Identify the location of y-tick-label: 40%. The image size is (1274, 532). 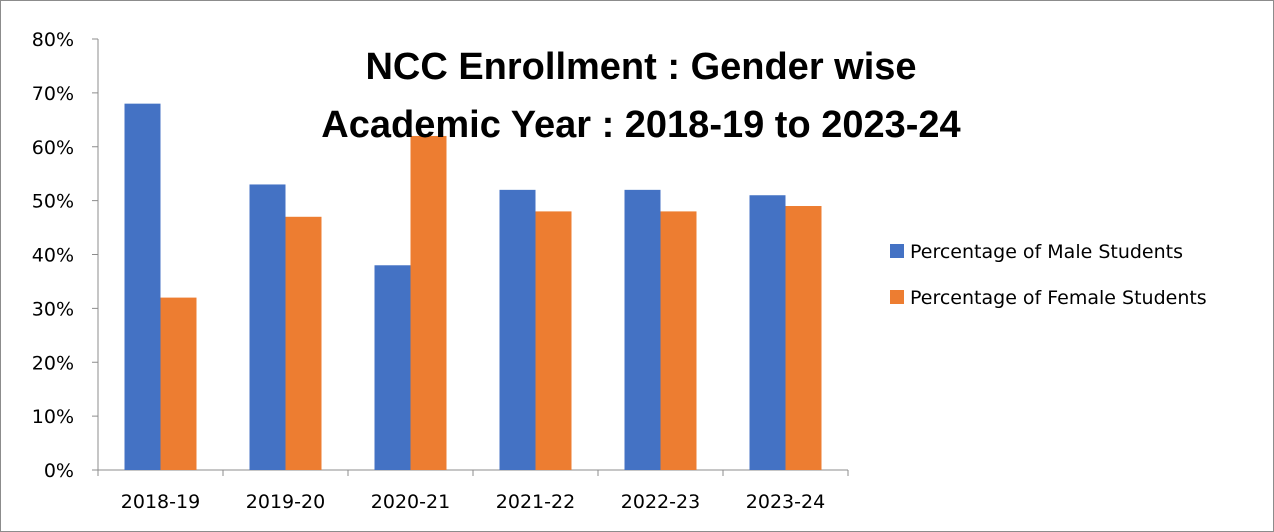
(53, 256).